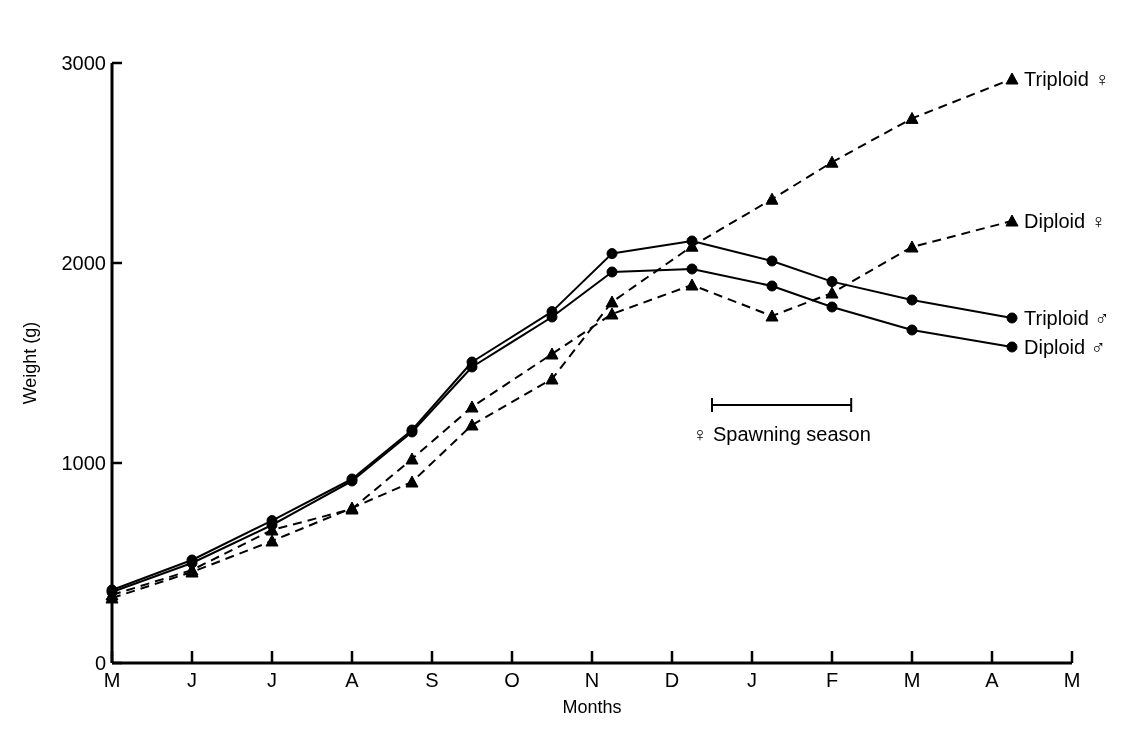 The height and width of the screenshot is (730, 1145). Describe the element at coordinates (1065, 221) in the screenshot. I see `series-label: Diploid ♀` at that location.